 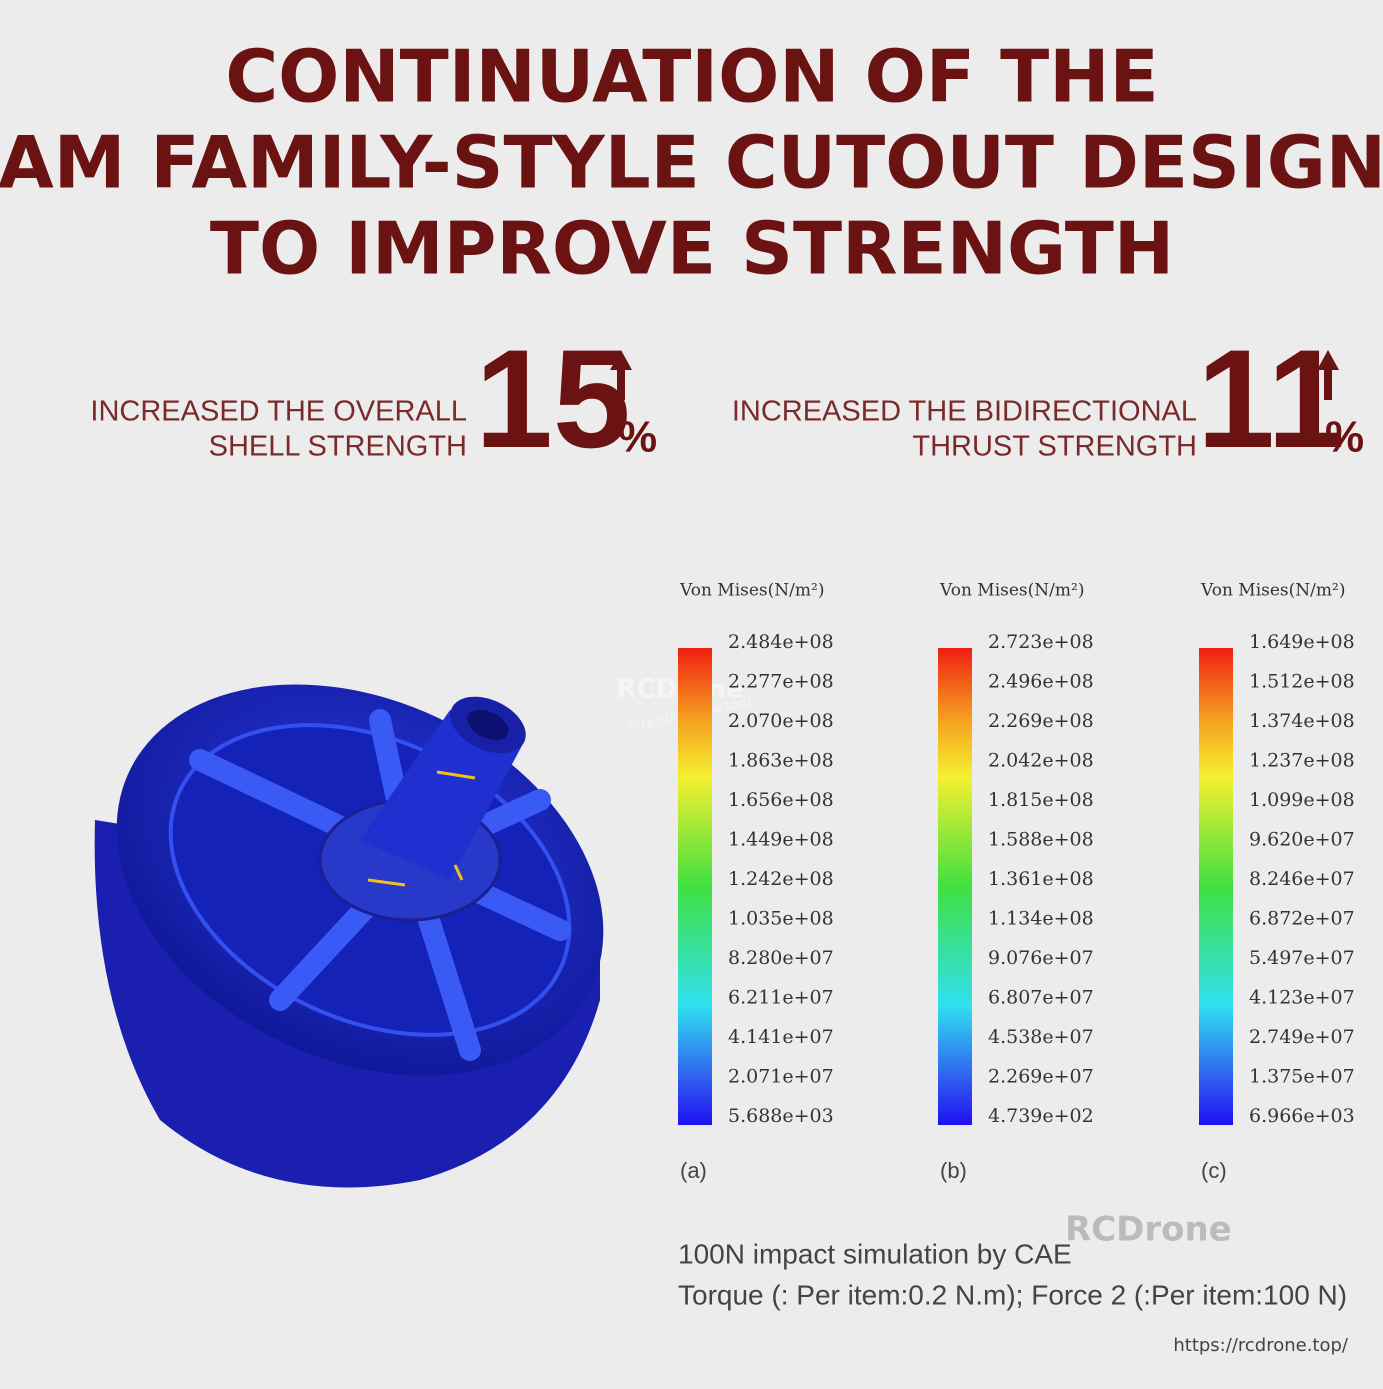 I want to click on legend-label: 9.076e+07, so click(x=1041, y=958).